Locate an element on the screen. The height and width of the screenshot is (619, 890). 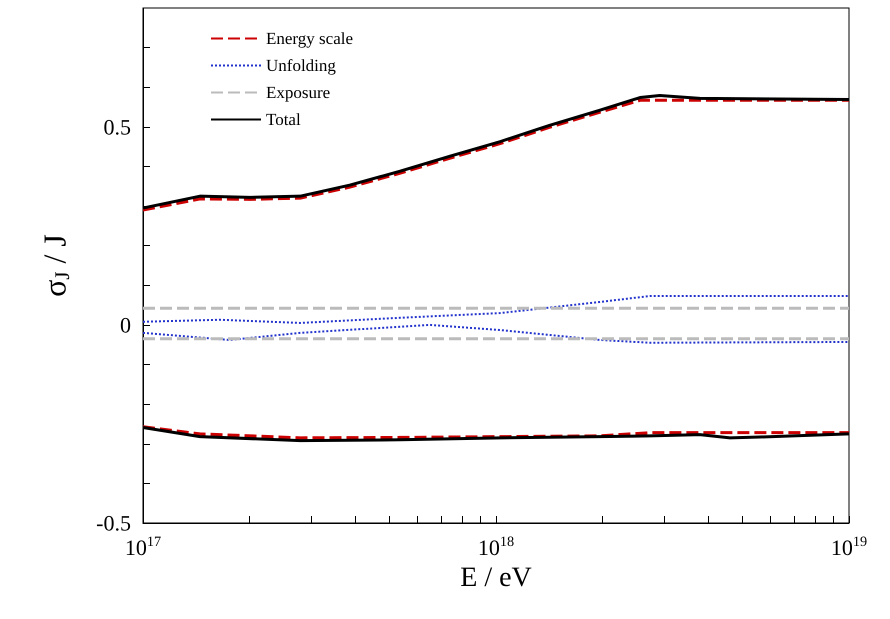
y-tick-label: -0.5 is located at coordinates (113, 523).